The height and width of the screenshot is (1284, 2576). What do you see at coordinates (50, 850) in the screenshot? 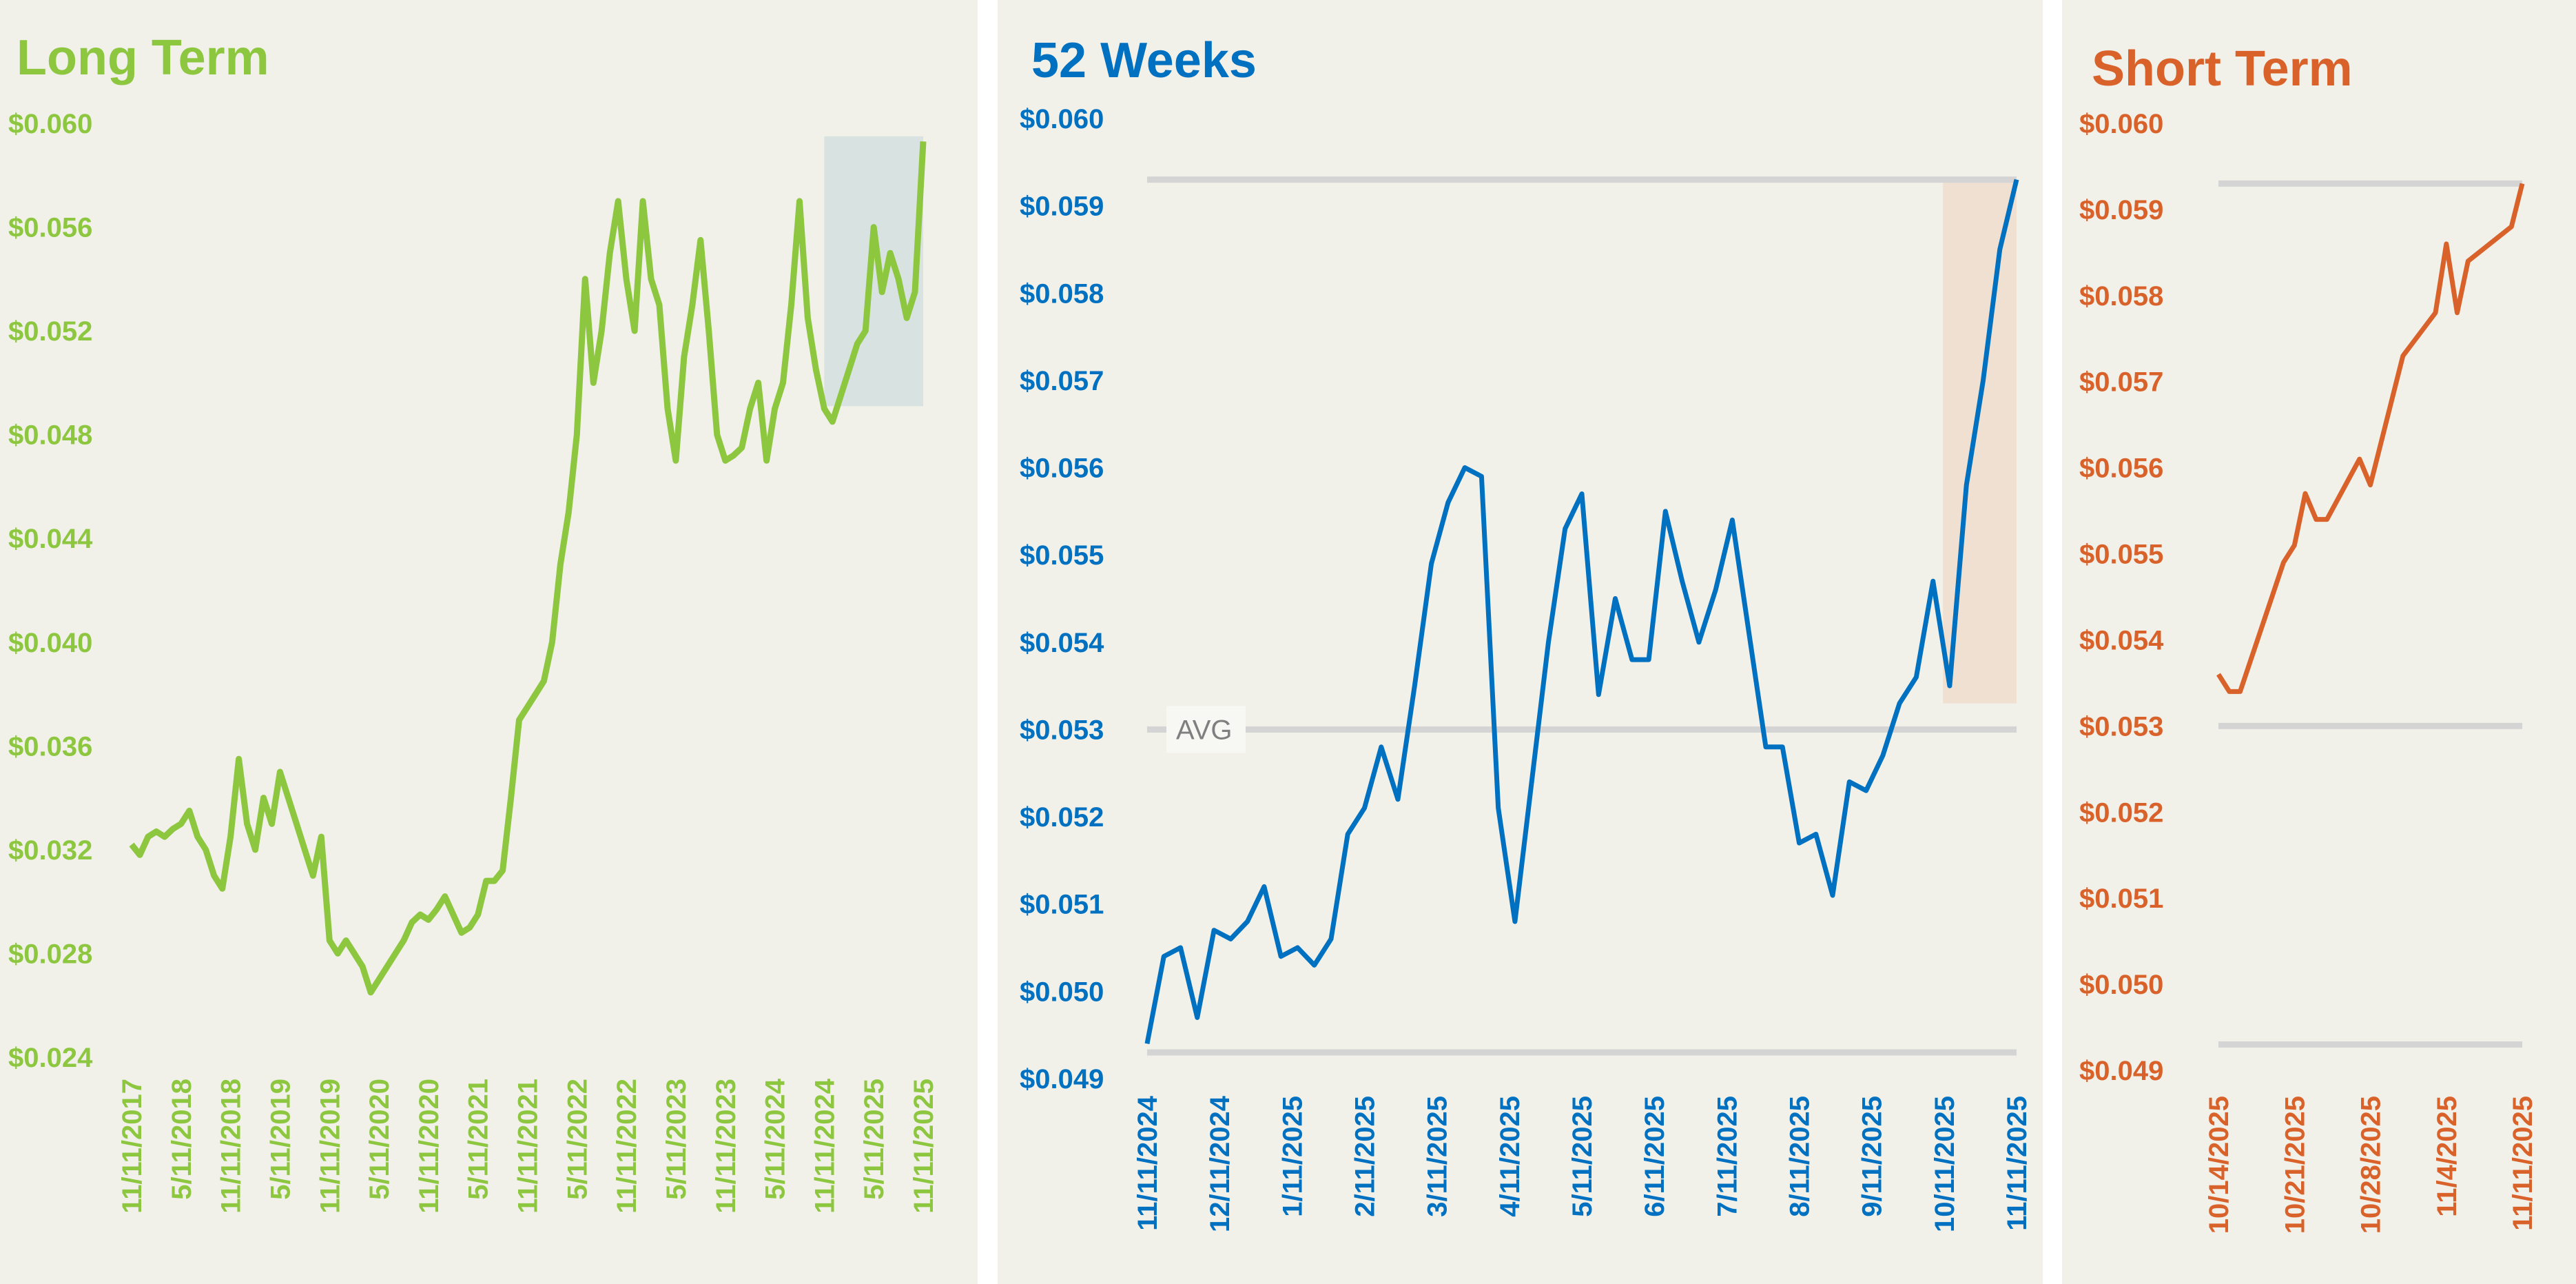
I see `y-tick-label: $0.032` at bounding box center [50, 850].